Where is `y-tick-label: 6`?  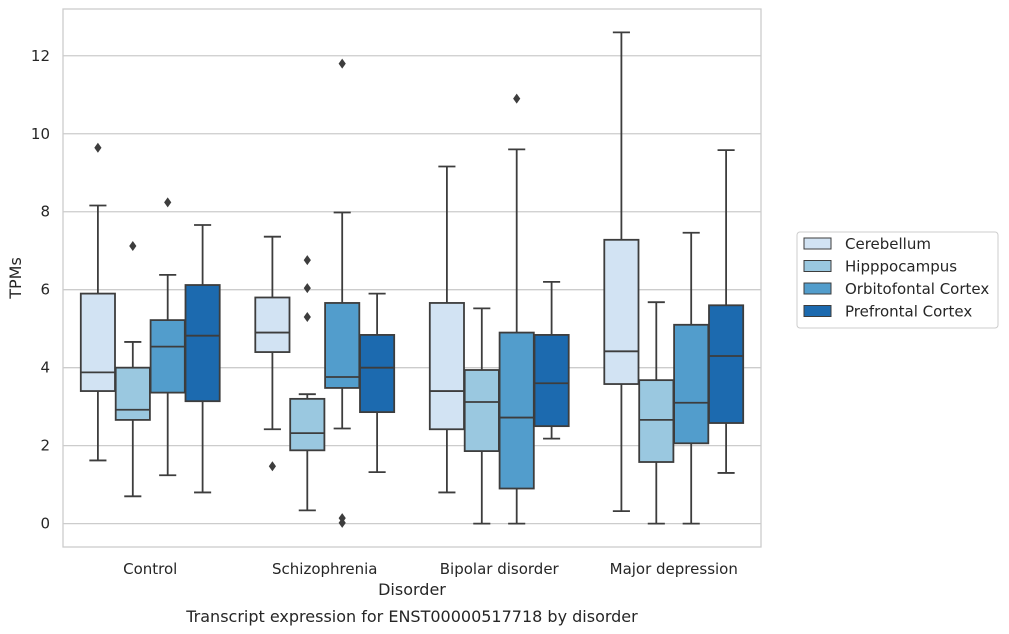 y-tick-label: 6 is located at coordinates (45, 290).